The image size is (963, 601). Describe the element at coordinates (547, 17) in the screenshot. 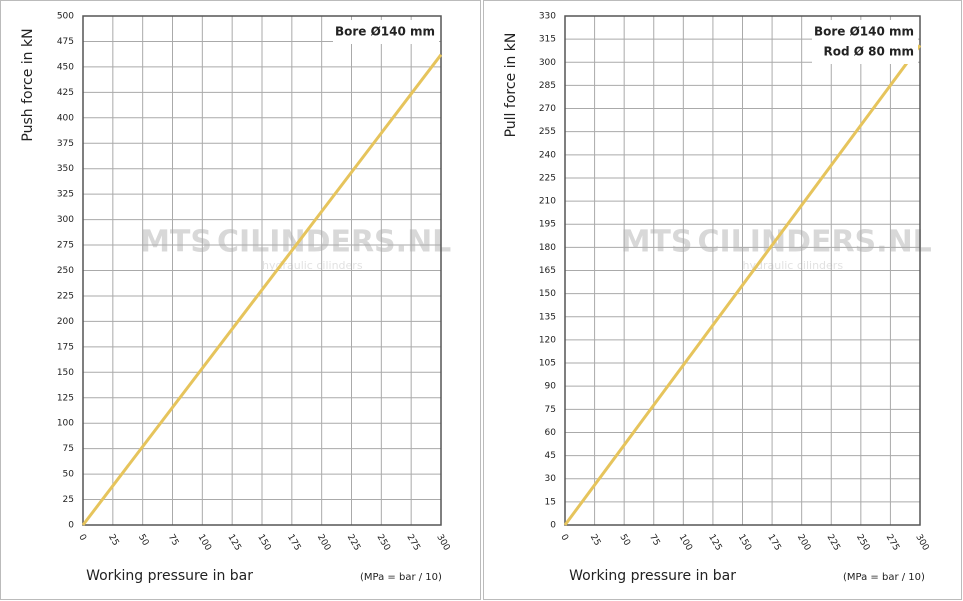

I see `y-tick-label: 330` at that location.